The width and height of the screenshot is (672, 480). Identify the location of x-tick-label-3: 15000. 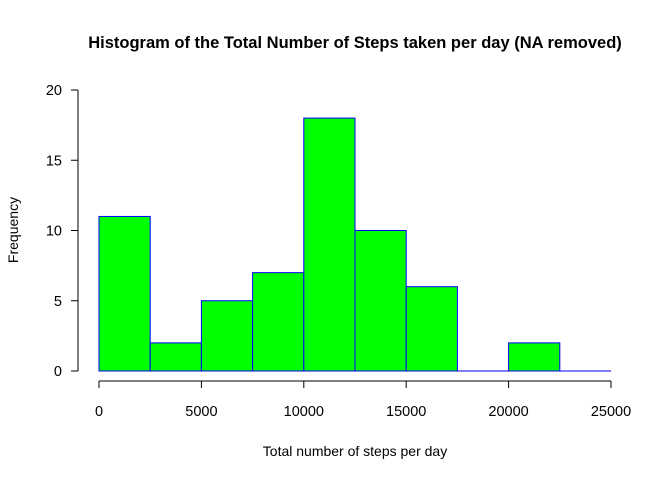
(406, 412).